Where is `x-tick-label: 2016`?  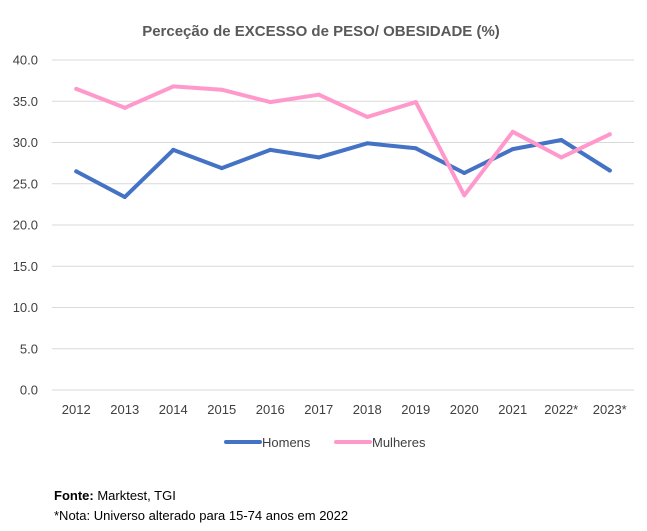
x-tick-label: 2016 is located at coordinates (270, 409).